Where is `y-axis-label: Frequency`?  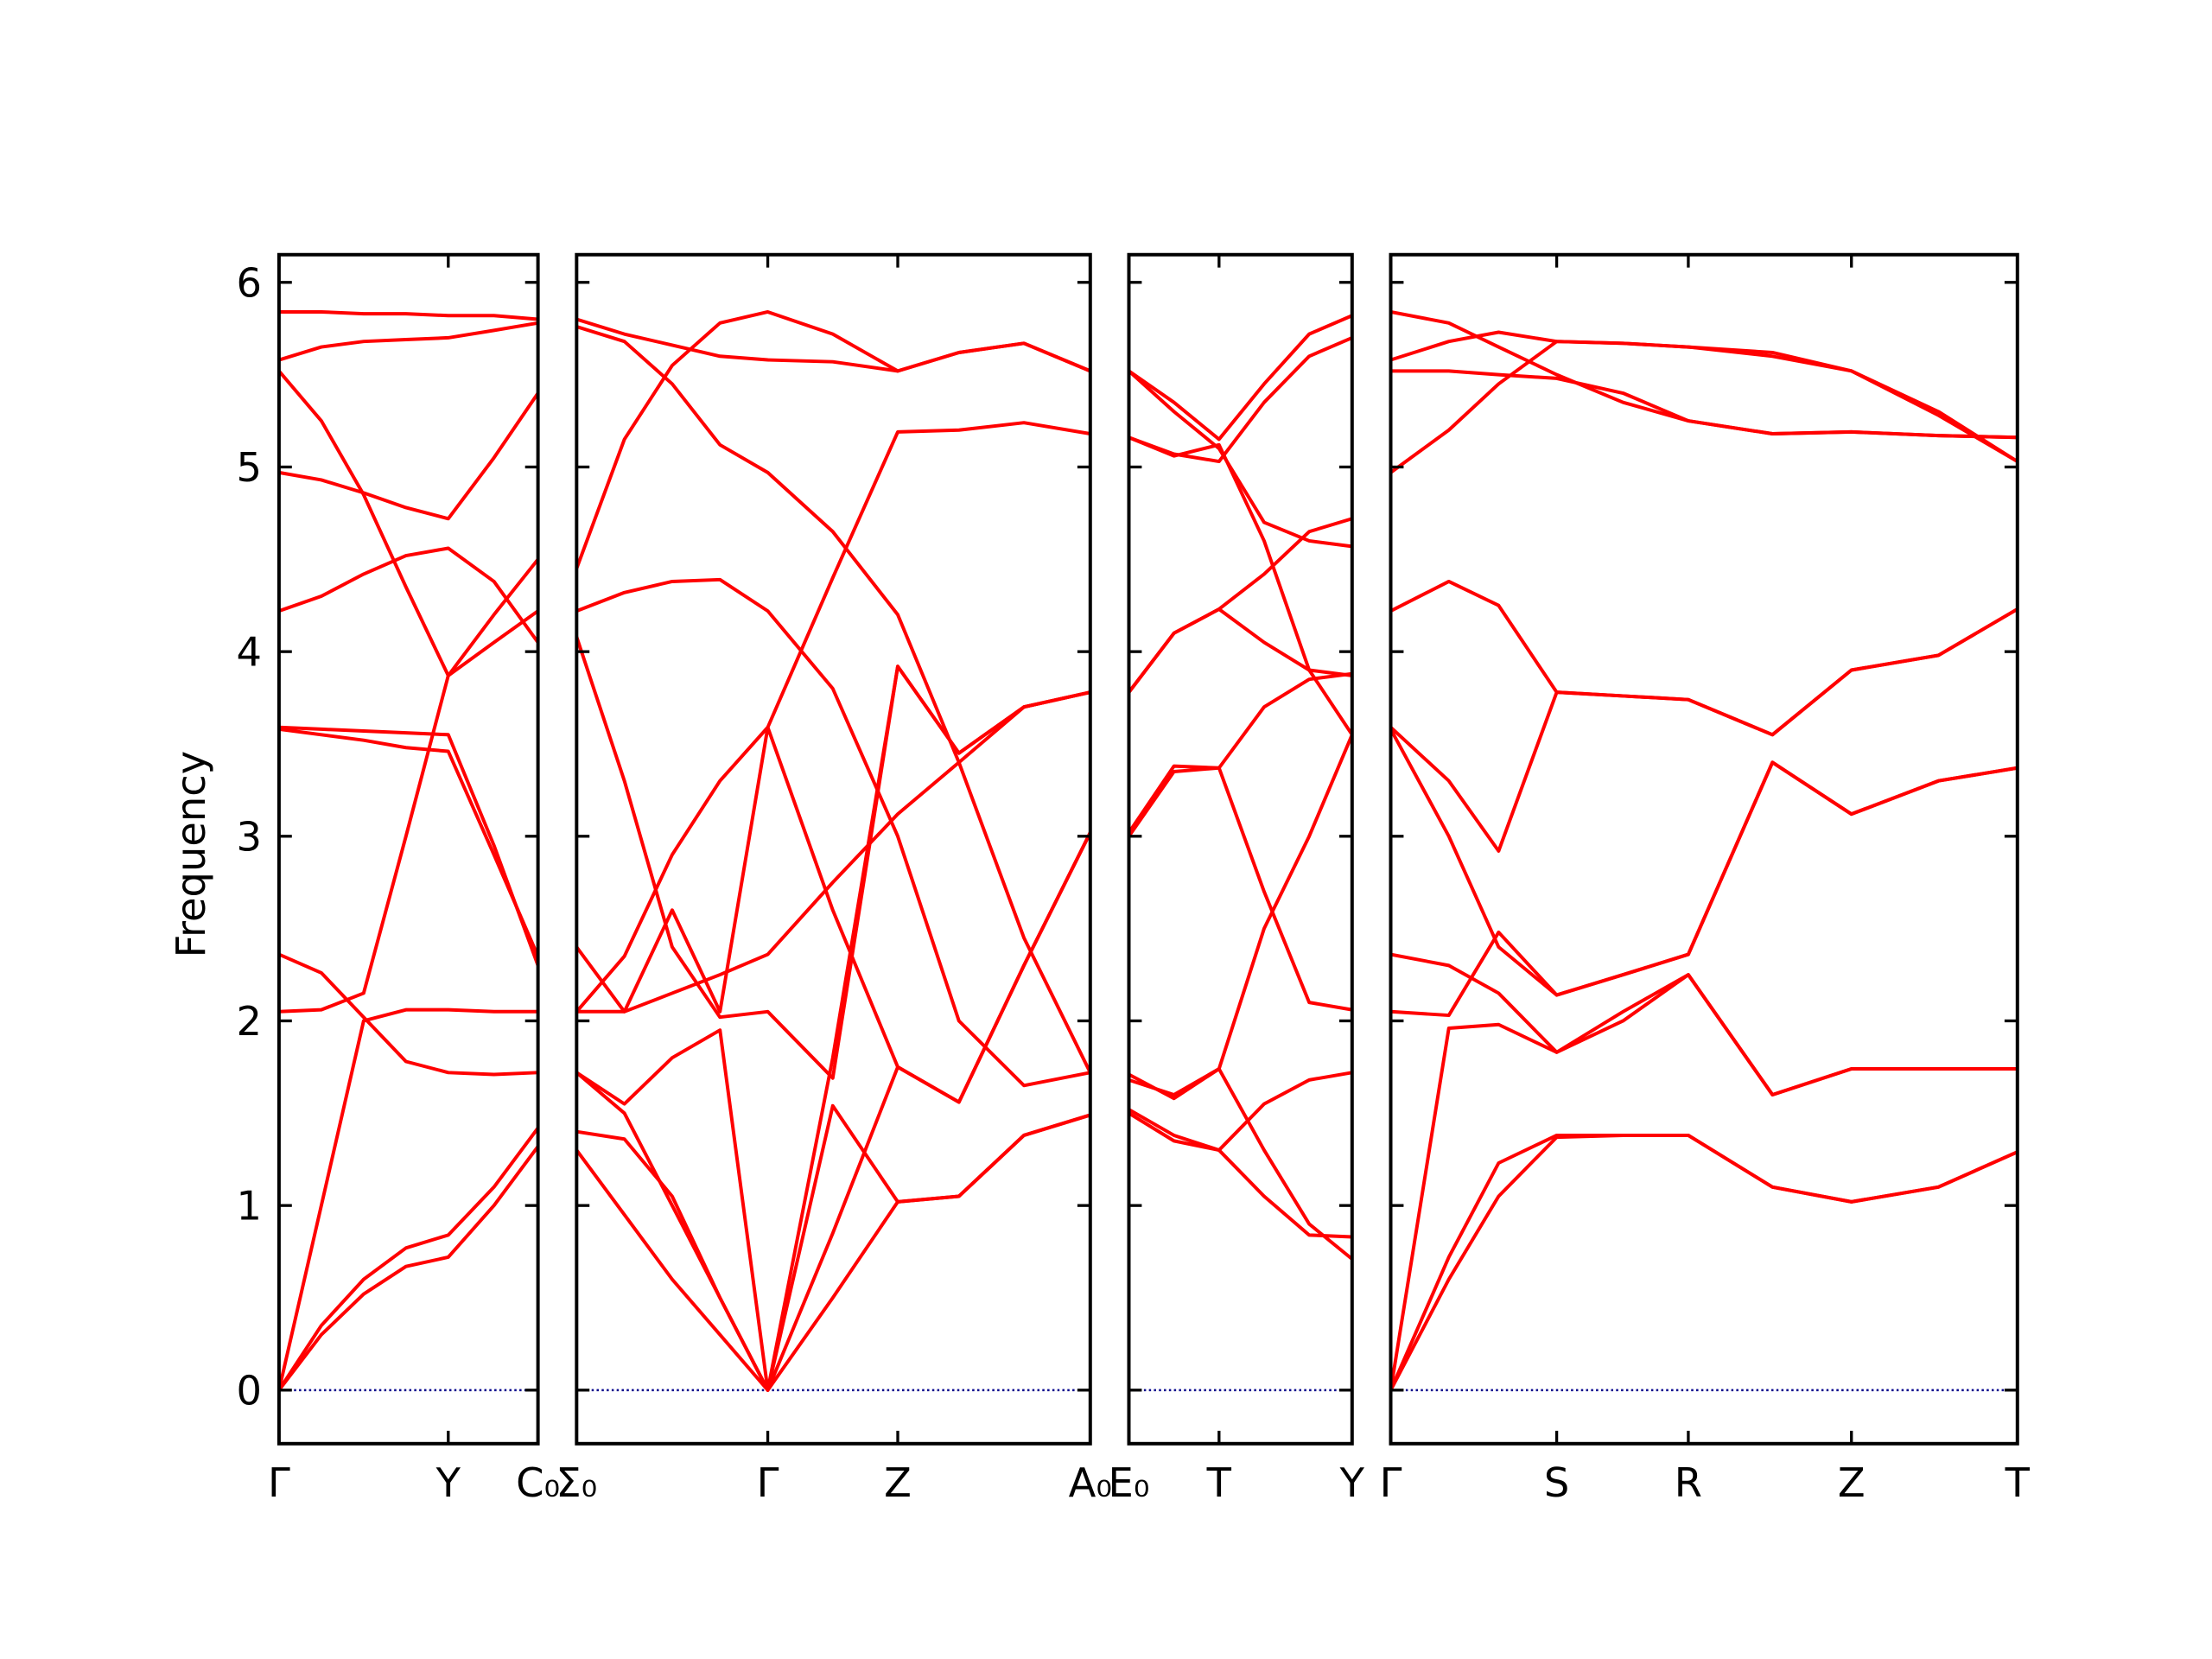
y-axis-label: Frequency is located at coordinates (191, 854).